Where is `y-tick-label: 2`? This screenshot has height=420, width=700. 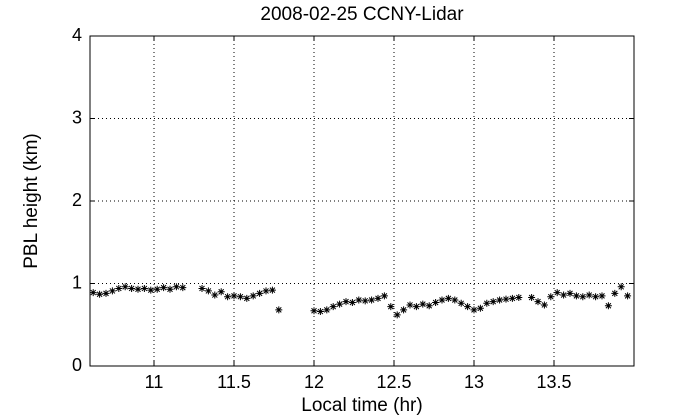 y-tick-label: 2 is located at coordinates (77, 200).